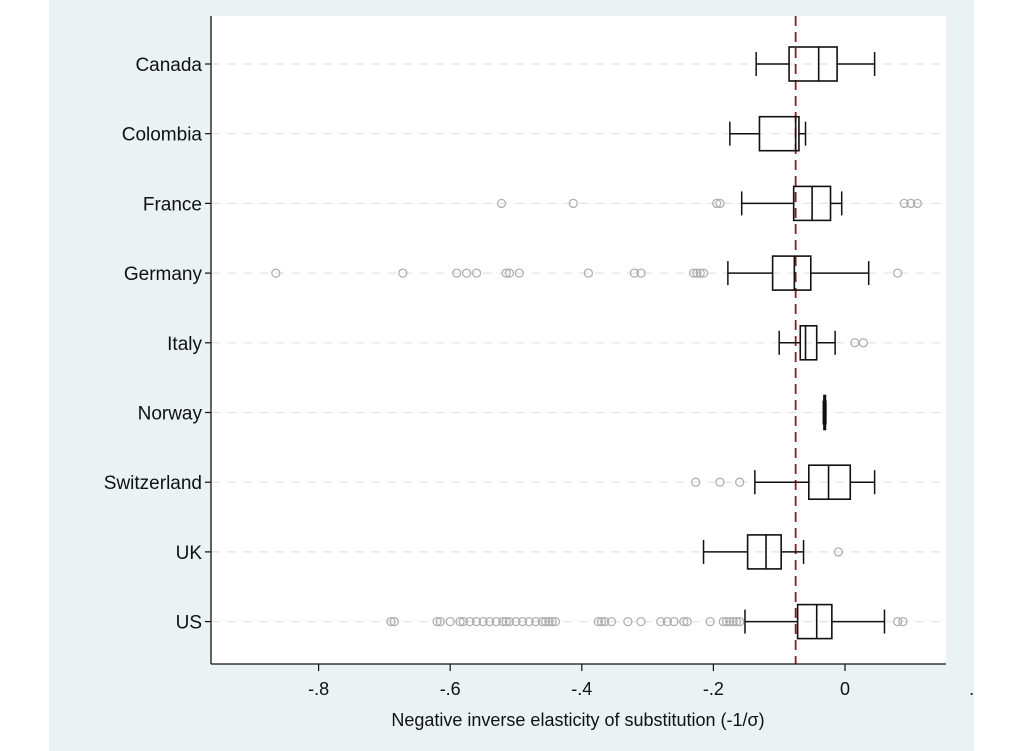 The image size is (1009, 751). I want to click on category-label: France, so click(172, 204).